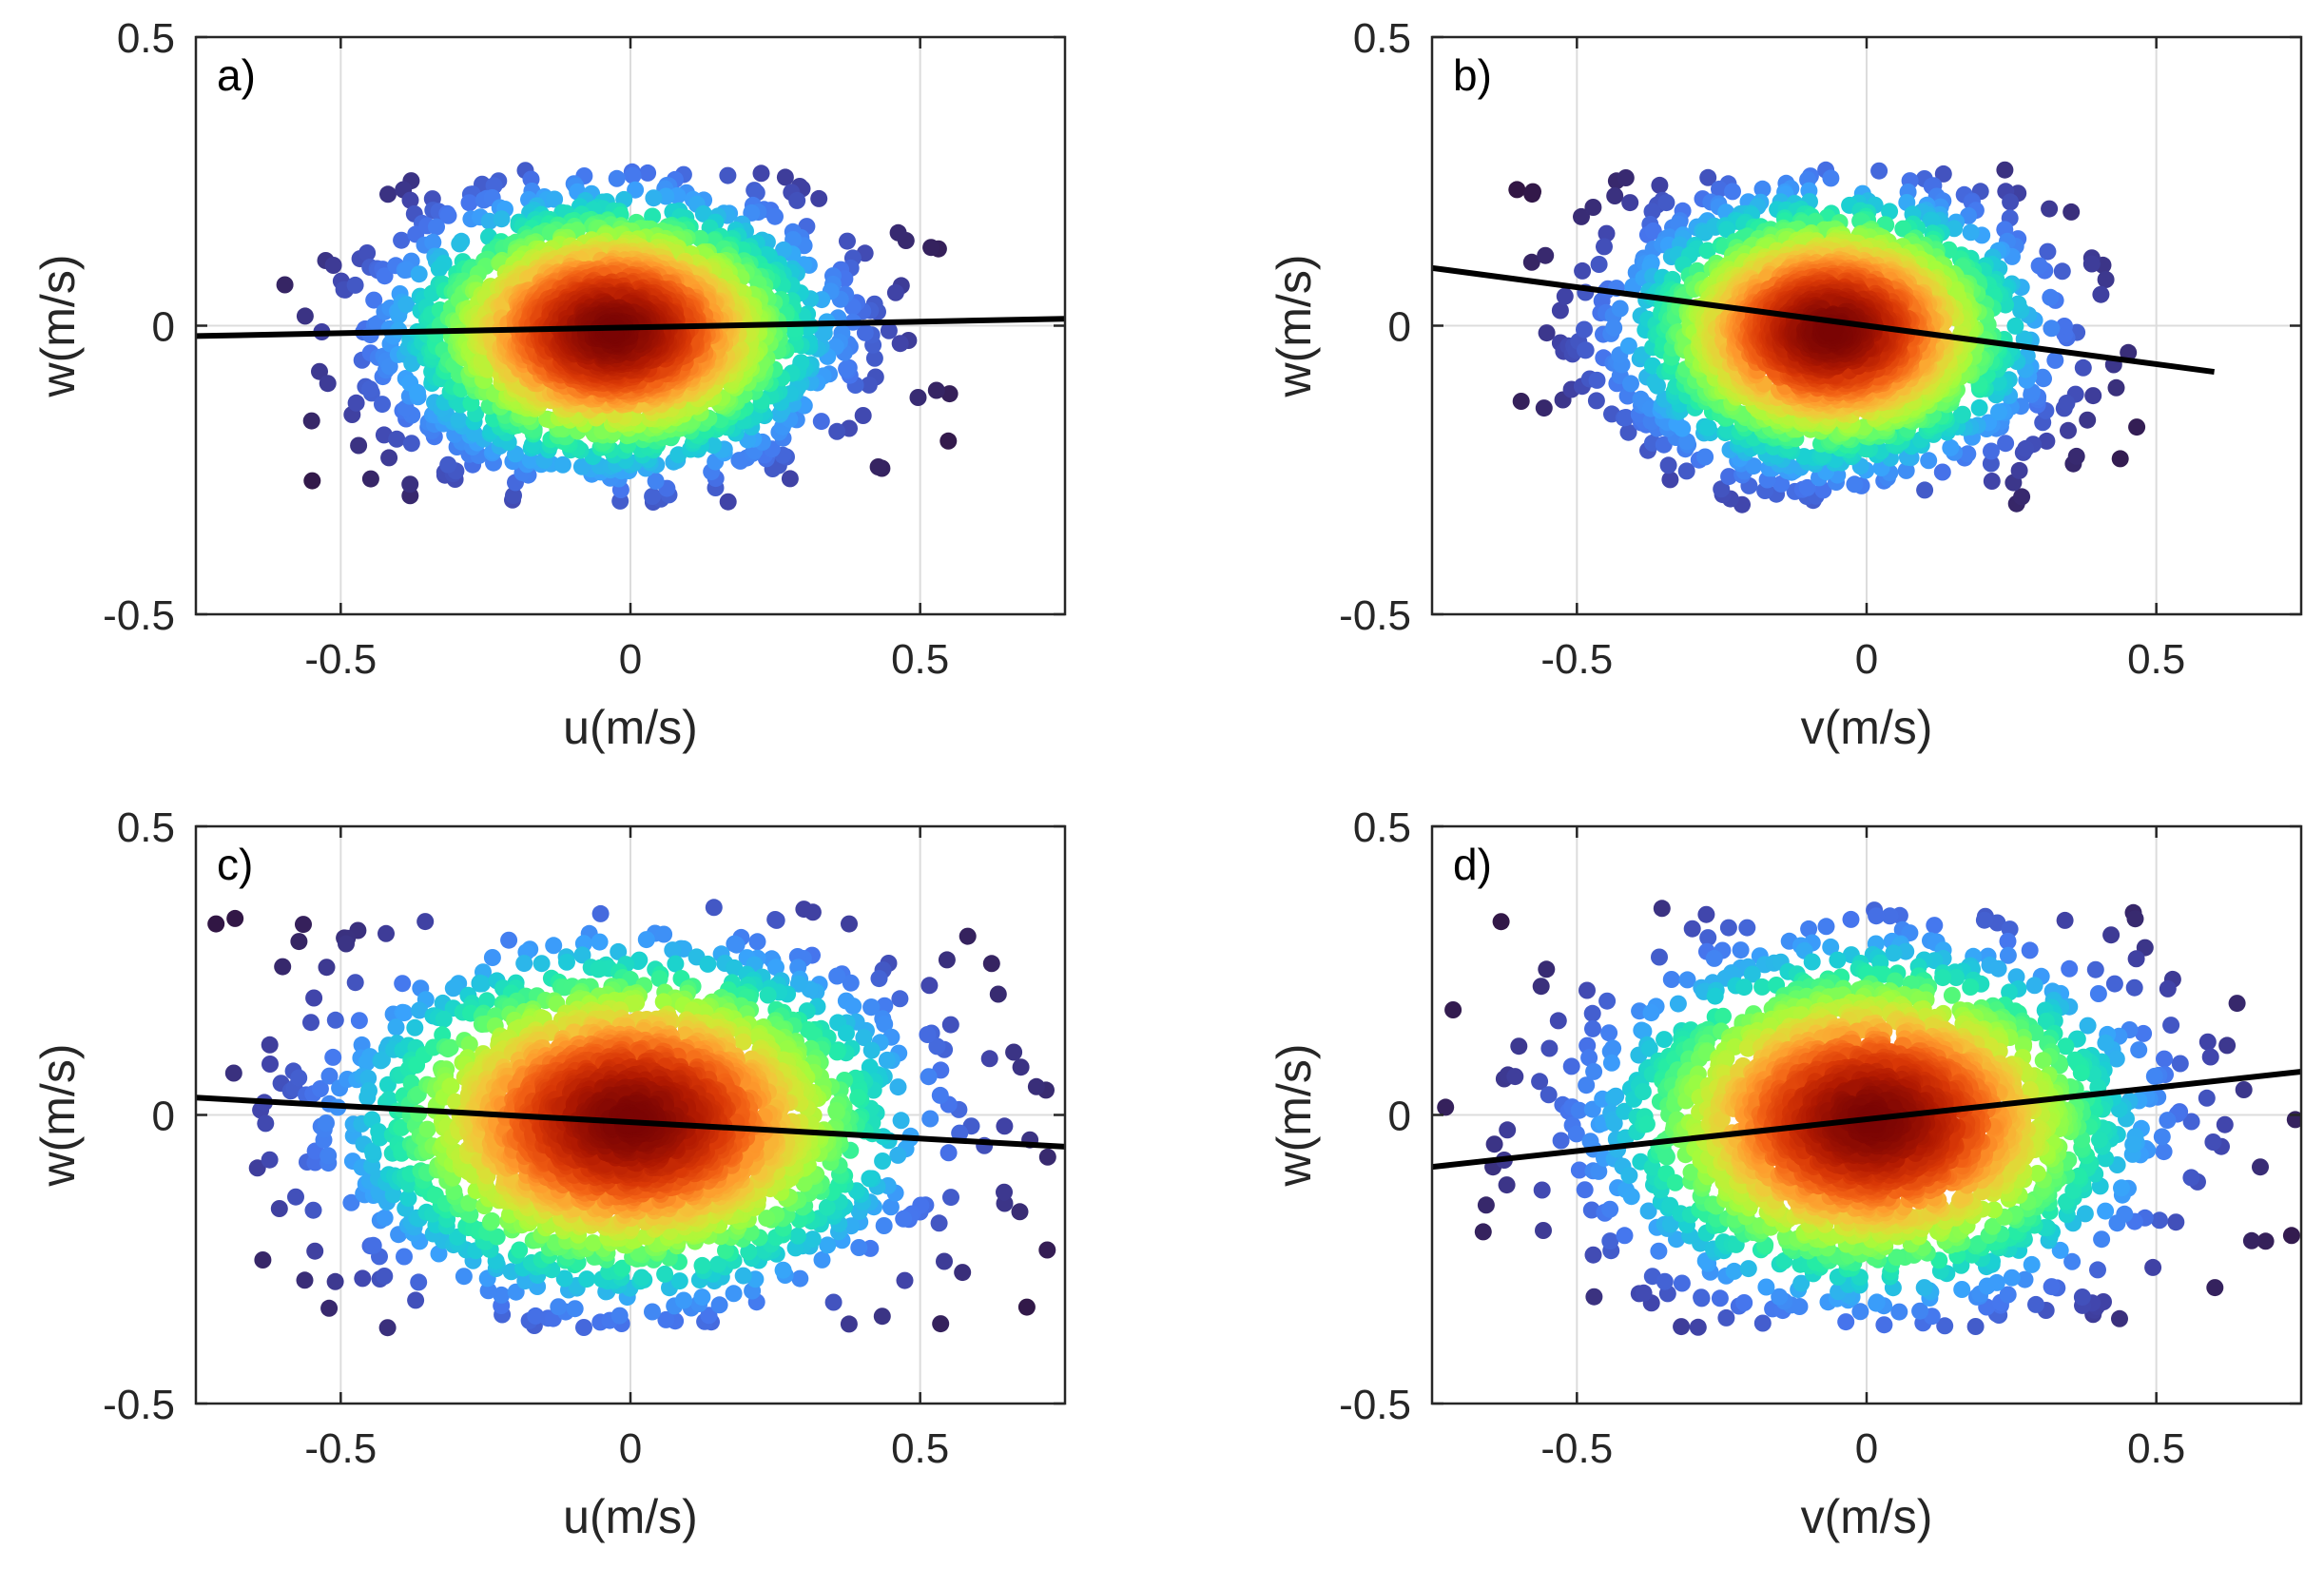  I want to click on y-tick-label: 0, so click(163, 327).